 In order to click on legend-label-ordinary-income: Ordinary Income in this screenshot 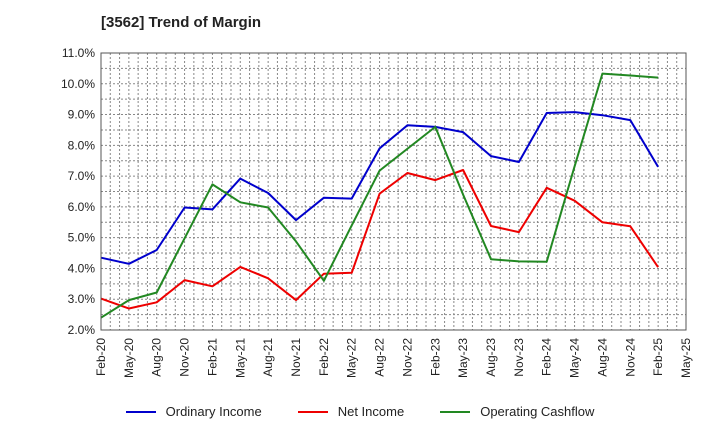, I will do `click(213, 411)`.